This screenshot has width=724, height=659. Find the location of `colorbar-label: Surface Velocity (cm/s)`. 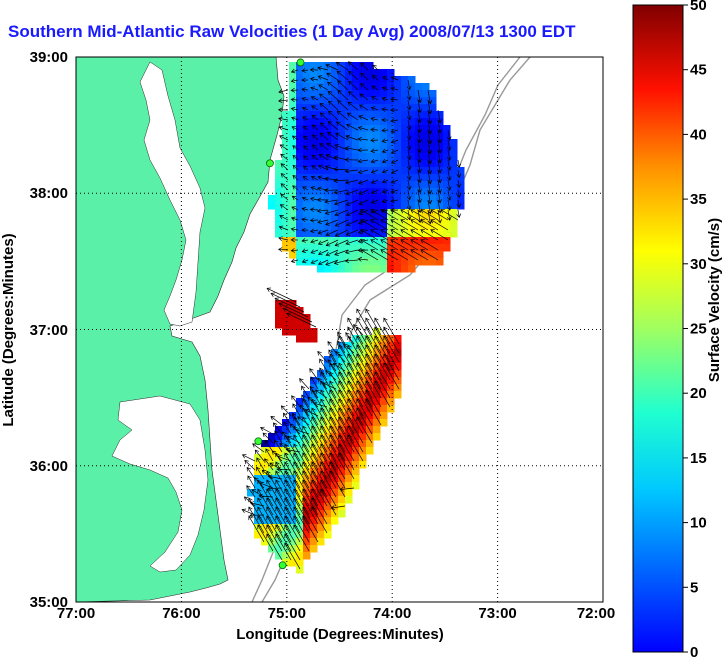

colorbar-label: Surface Velocity (cm/s) is located at coordinates (714, 300).